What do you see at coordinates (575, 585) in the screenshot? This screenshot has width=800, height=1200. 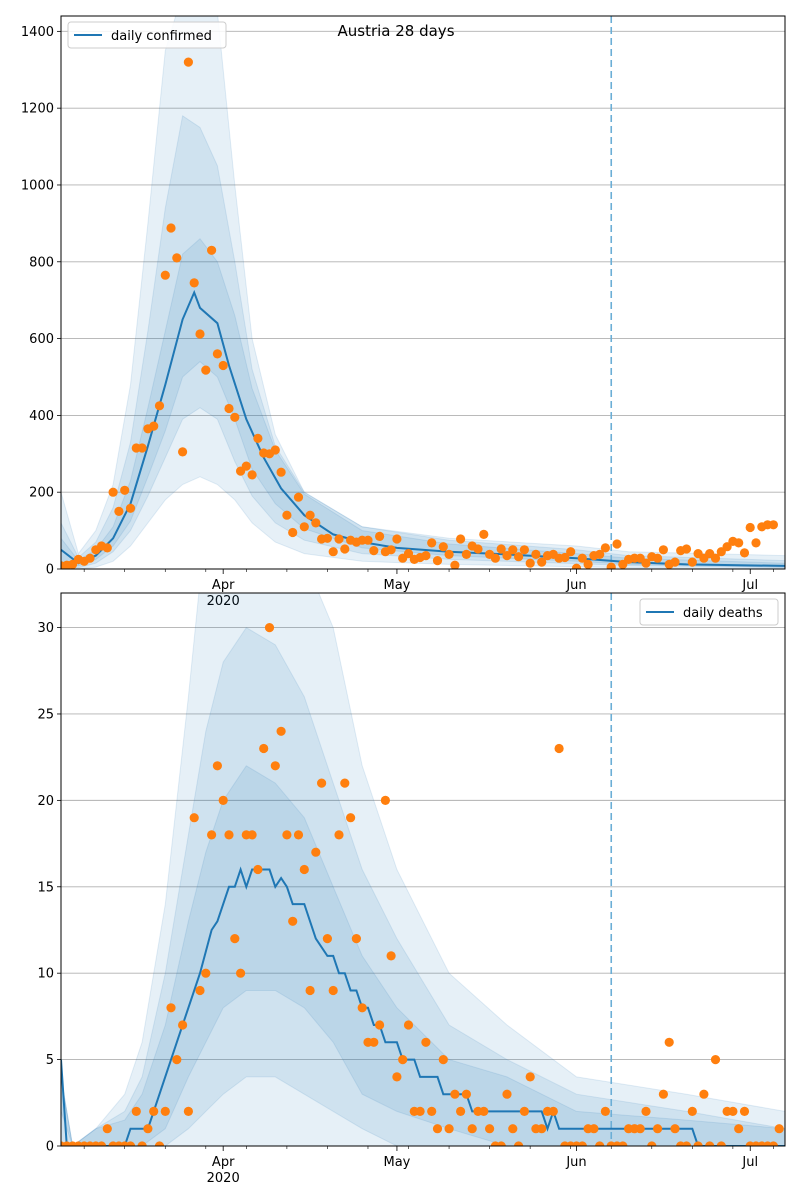 I see `x-tick-label: Jun` at bounding box center [575, 585].